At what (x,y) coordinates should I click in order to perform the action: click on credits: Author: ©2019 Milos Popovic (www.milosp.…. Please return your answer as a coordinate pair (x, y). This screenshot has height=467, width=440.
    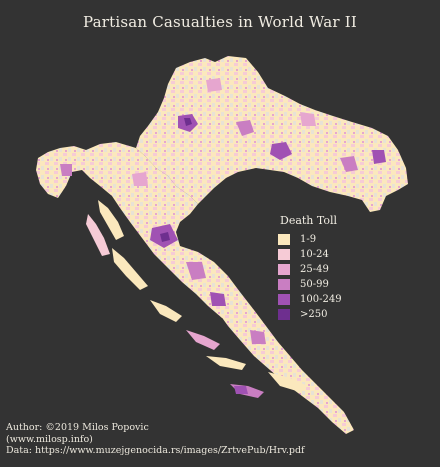
    Looking at the image, I should click on (155, 439).